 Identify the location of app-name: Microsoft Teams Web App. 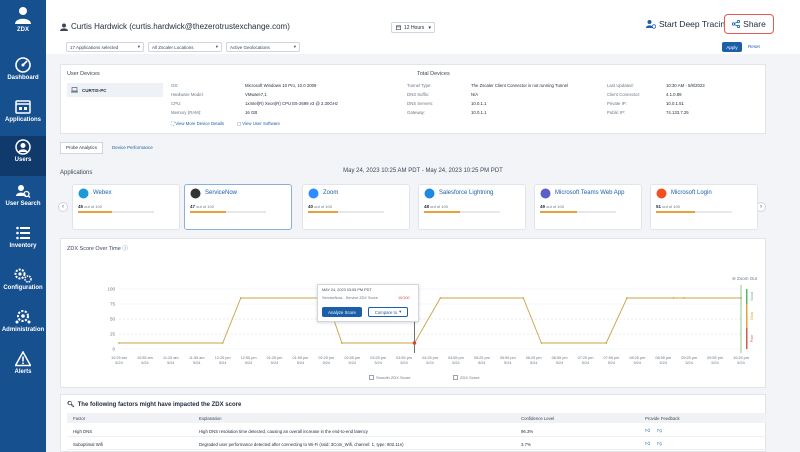
(590, 193).